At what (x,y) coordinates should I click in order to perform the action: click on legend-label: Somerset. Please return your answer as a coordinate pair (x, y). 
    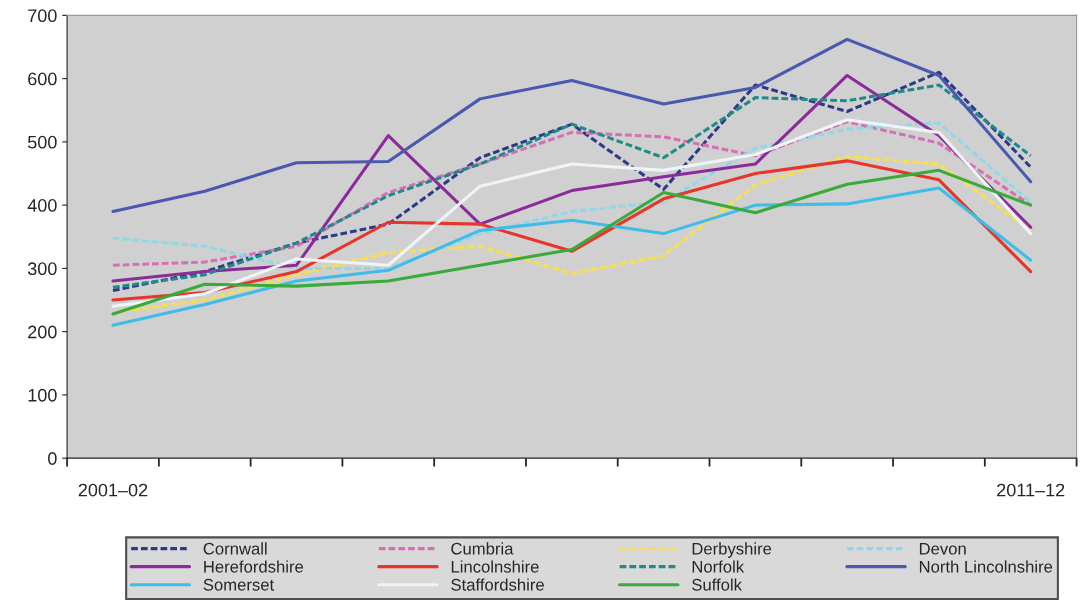
    Looking at the image, I should click on (239, 584).